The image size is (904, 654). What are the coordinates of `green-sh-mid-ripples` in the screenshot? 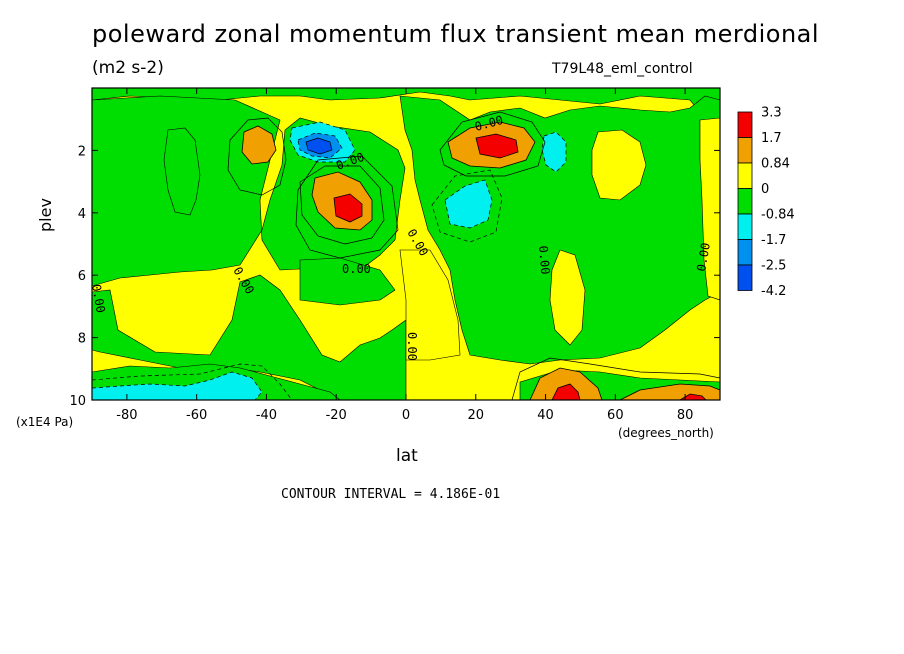 It's located at (347, 281).